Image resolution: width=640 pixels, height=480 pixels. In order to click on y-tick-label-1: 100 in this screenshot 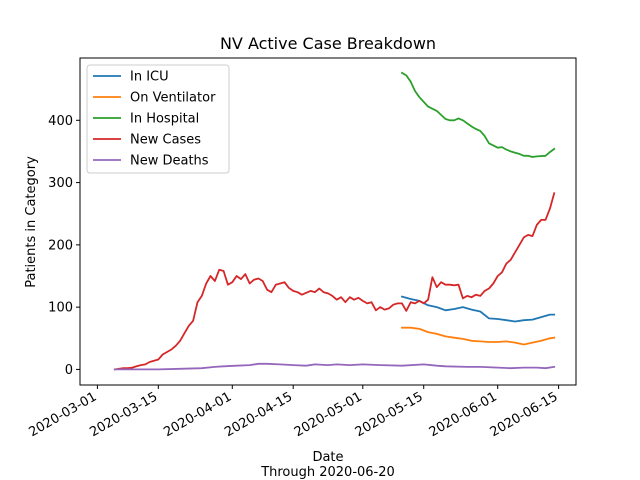, I will do `click(60, 308)`.